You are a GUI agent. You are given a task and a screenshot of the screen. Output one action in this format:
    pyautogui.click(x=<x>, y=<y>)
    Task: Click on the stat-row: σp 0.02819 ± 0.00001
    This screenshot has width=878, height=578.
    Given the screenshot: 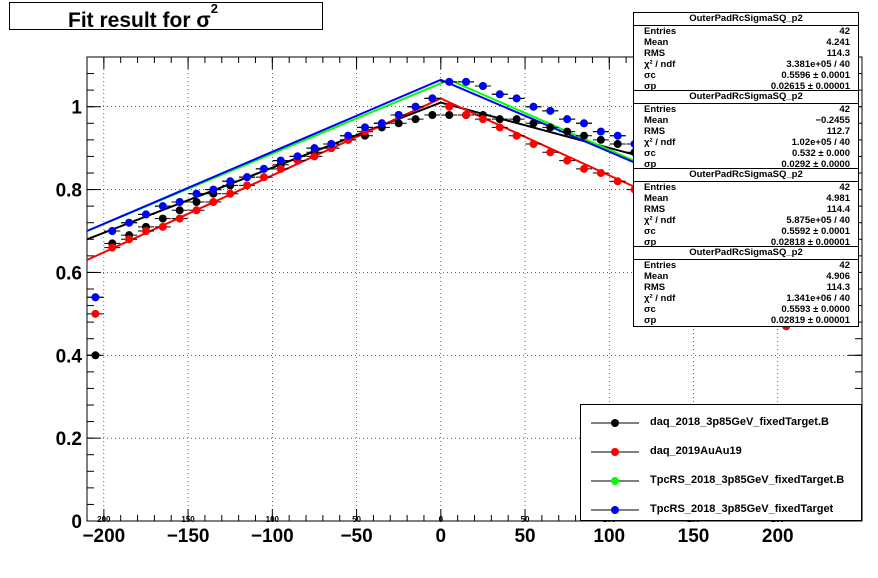 What is the action you would take?
    pyautogui.click(x=746, y=320)
    